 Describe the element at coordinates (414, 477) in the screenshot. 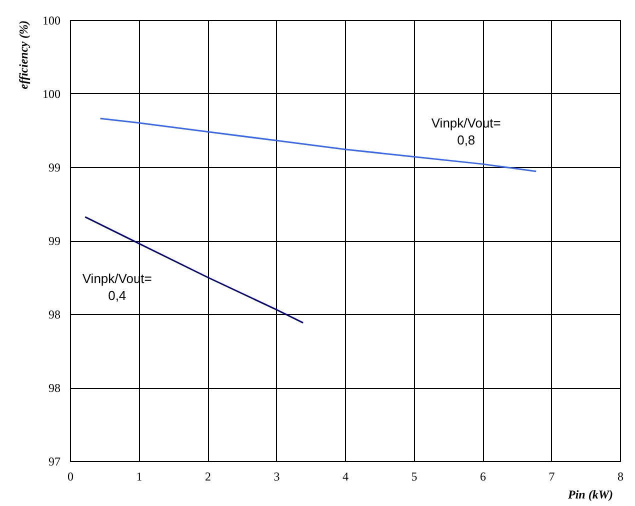

I see `x-tick-label: 5` at that location.